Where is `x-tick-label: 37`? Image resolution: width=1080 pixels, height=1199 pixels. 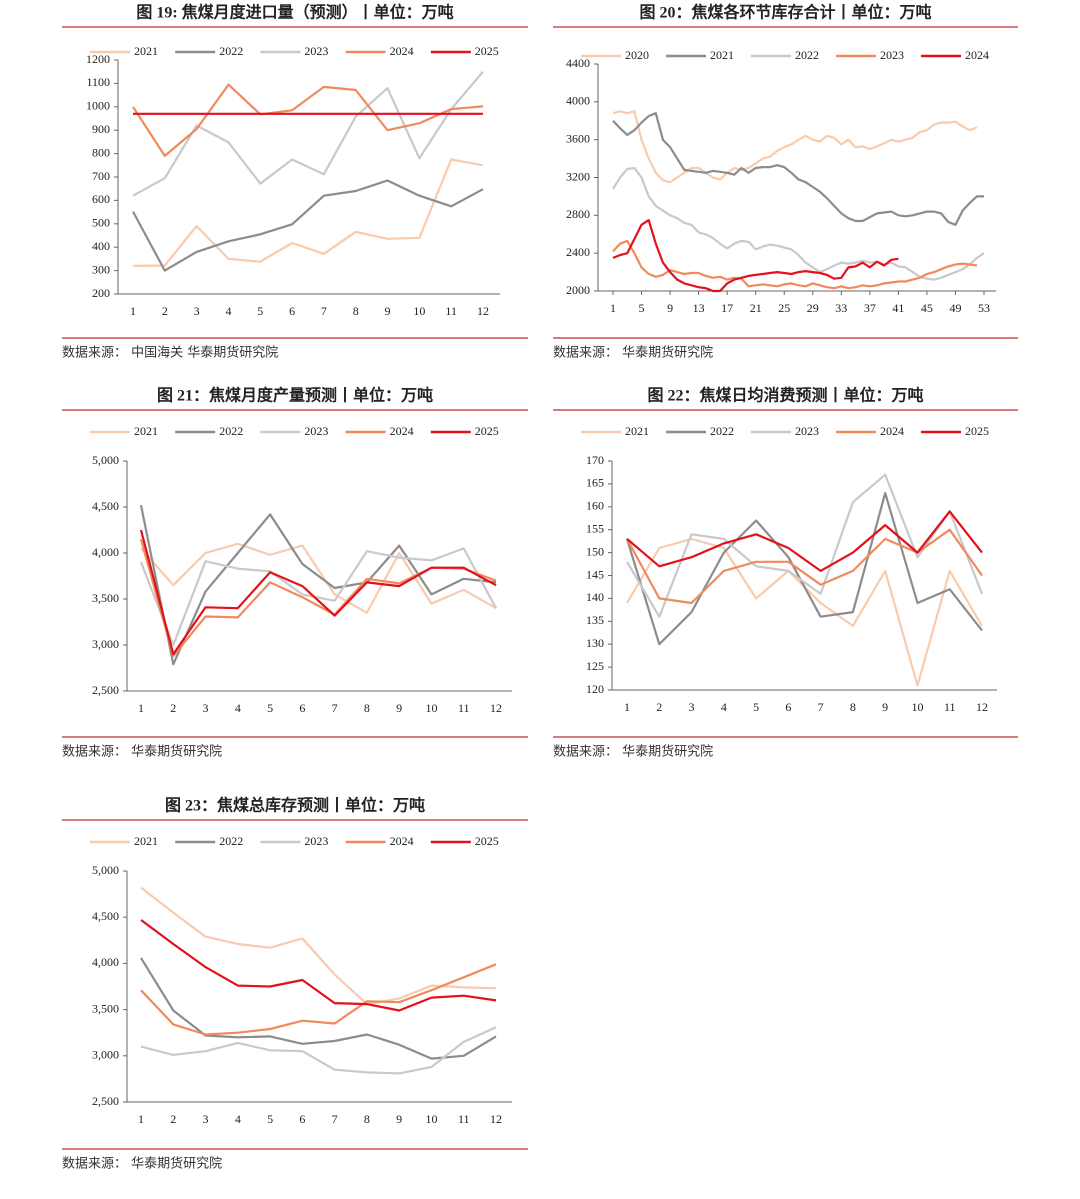 x-tick-label: 37 is located at coordinates (870, 308).